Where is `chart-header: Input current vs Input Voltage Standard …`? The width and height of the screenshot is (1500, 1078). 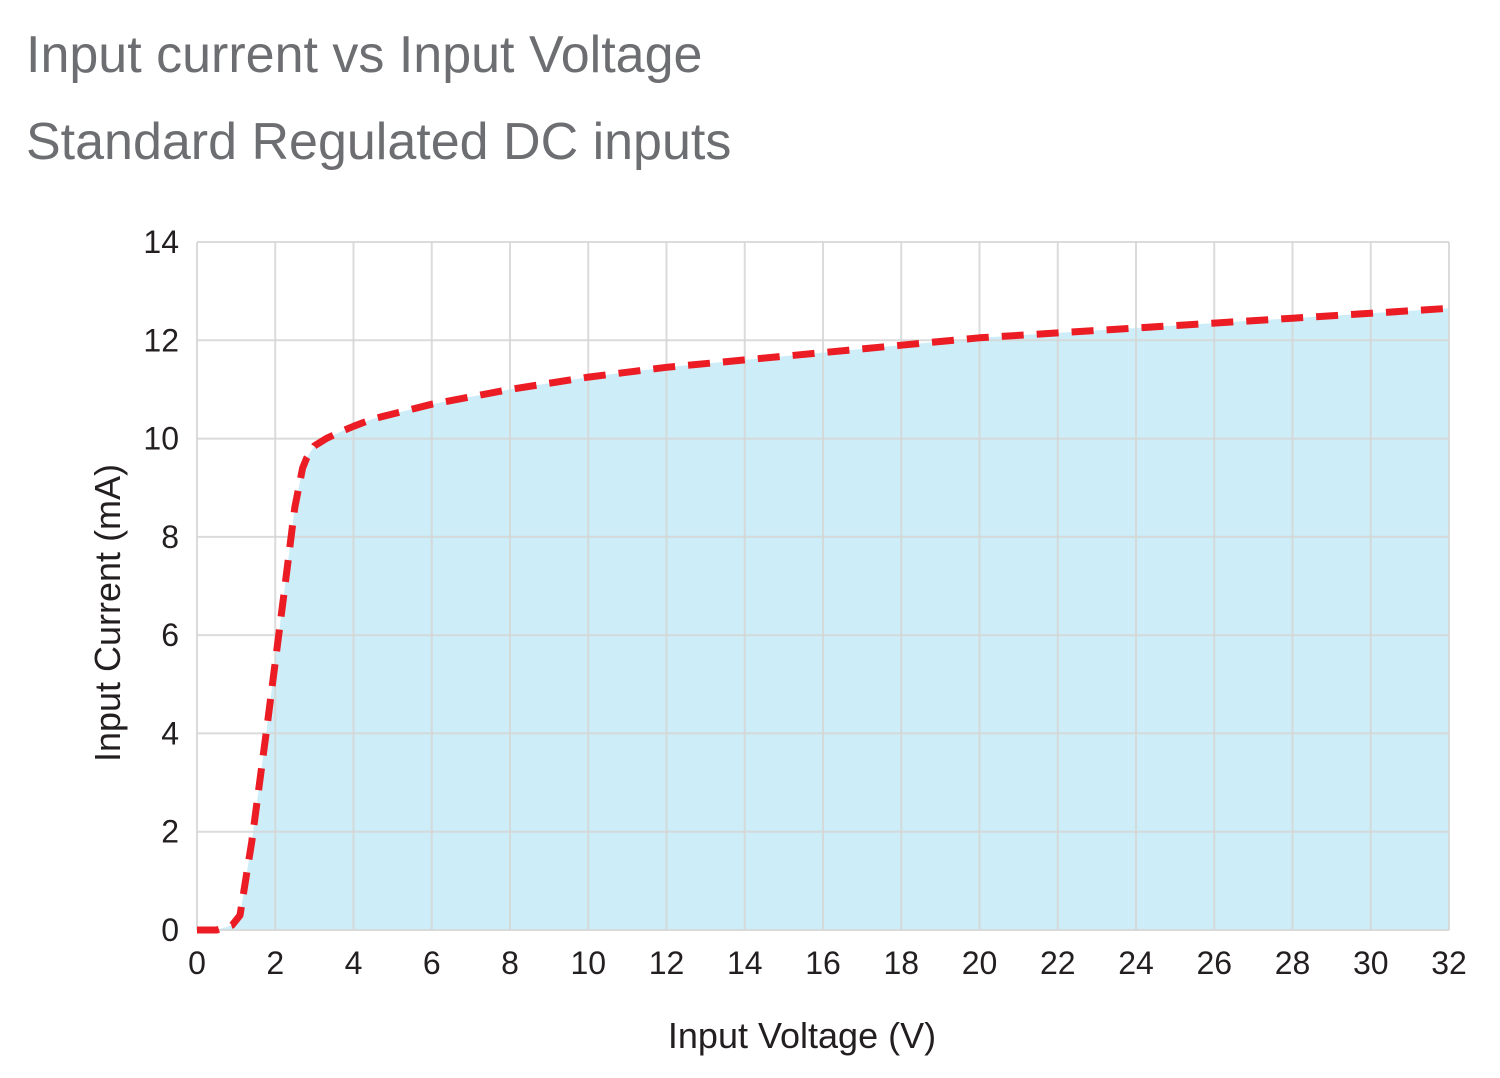 chart-header: Input current vs Input Voltage Standard … is located at coordinates (378, 99).